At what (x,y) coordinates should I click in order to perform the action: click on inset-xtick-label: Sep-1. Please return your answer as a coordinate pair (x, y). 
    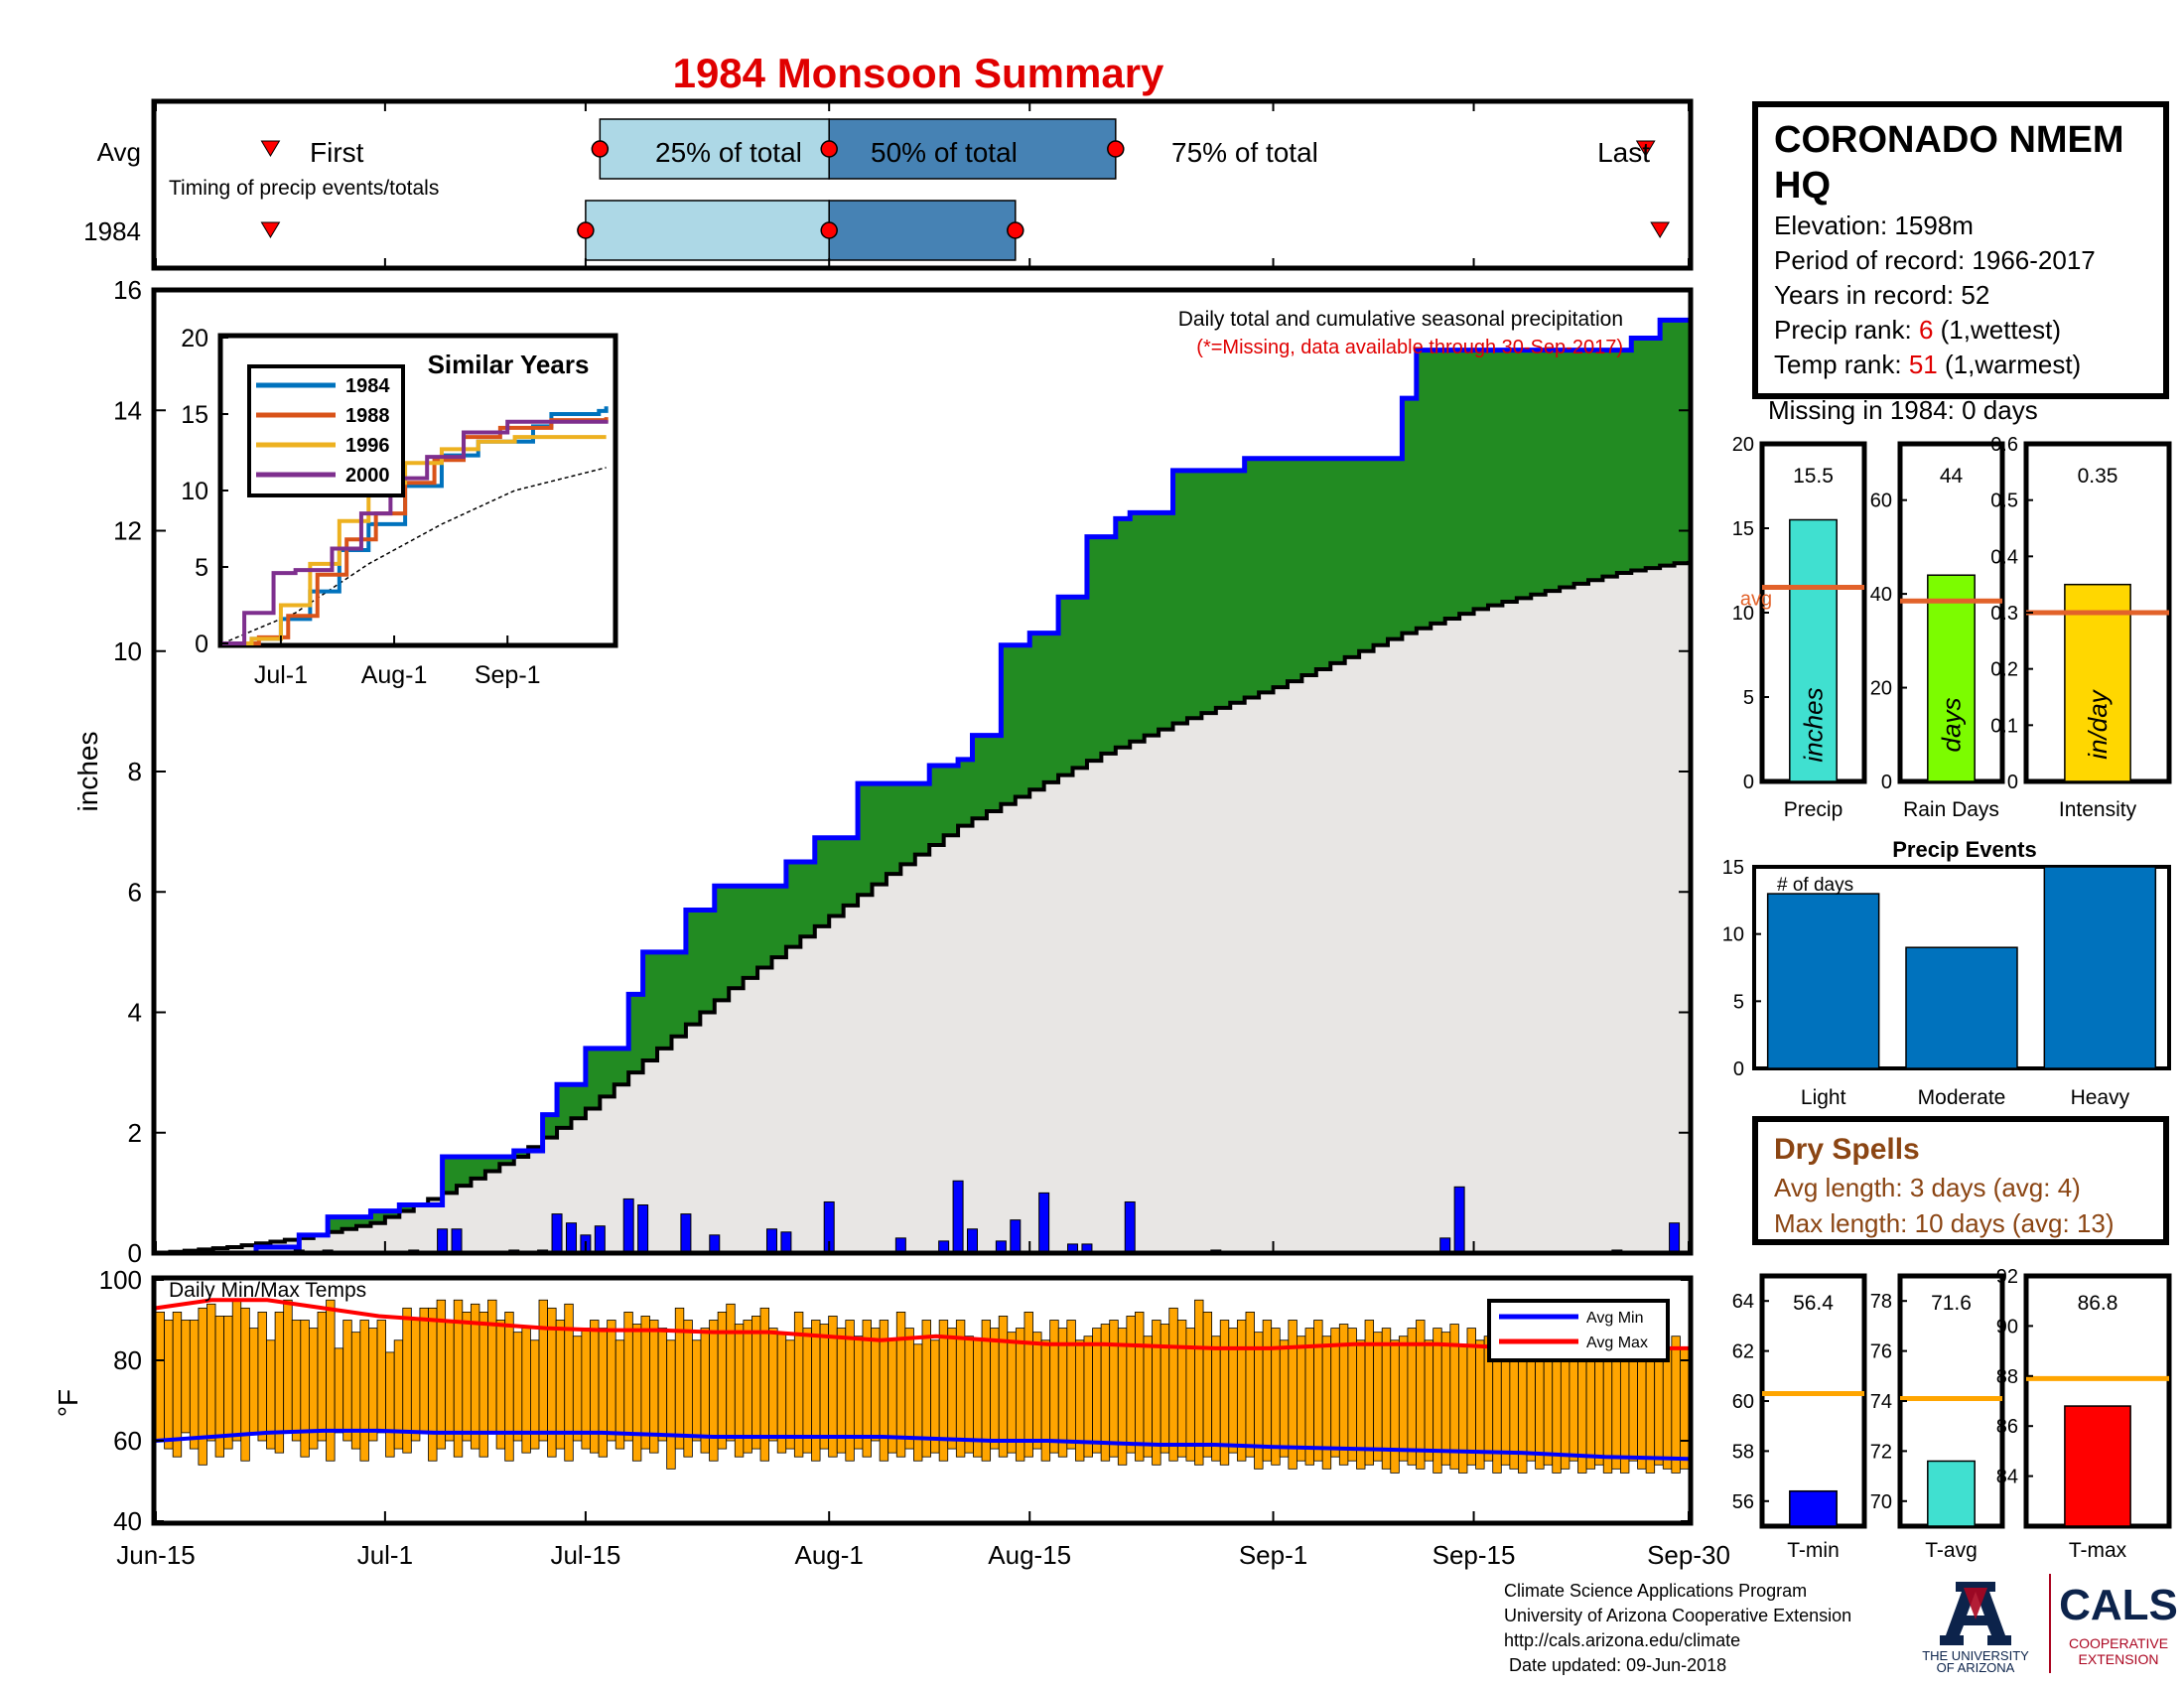
    Looking at the image, I should click on (508, 675).